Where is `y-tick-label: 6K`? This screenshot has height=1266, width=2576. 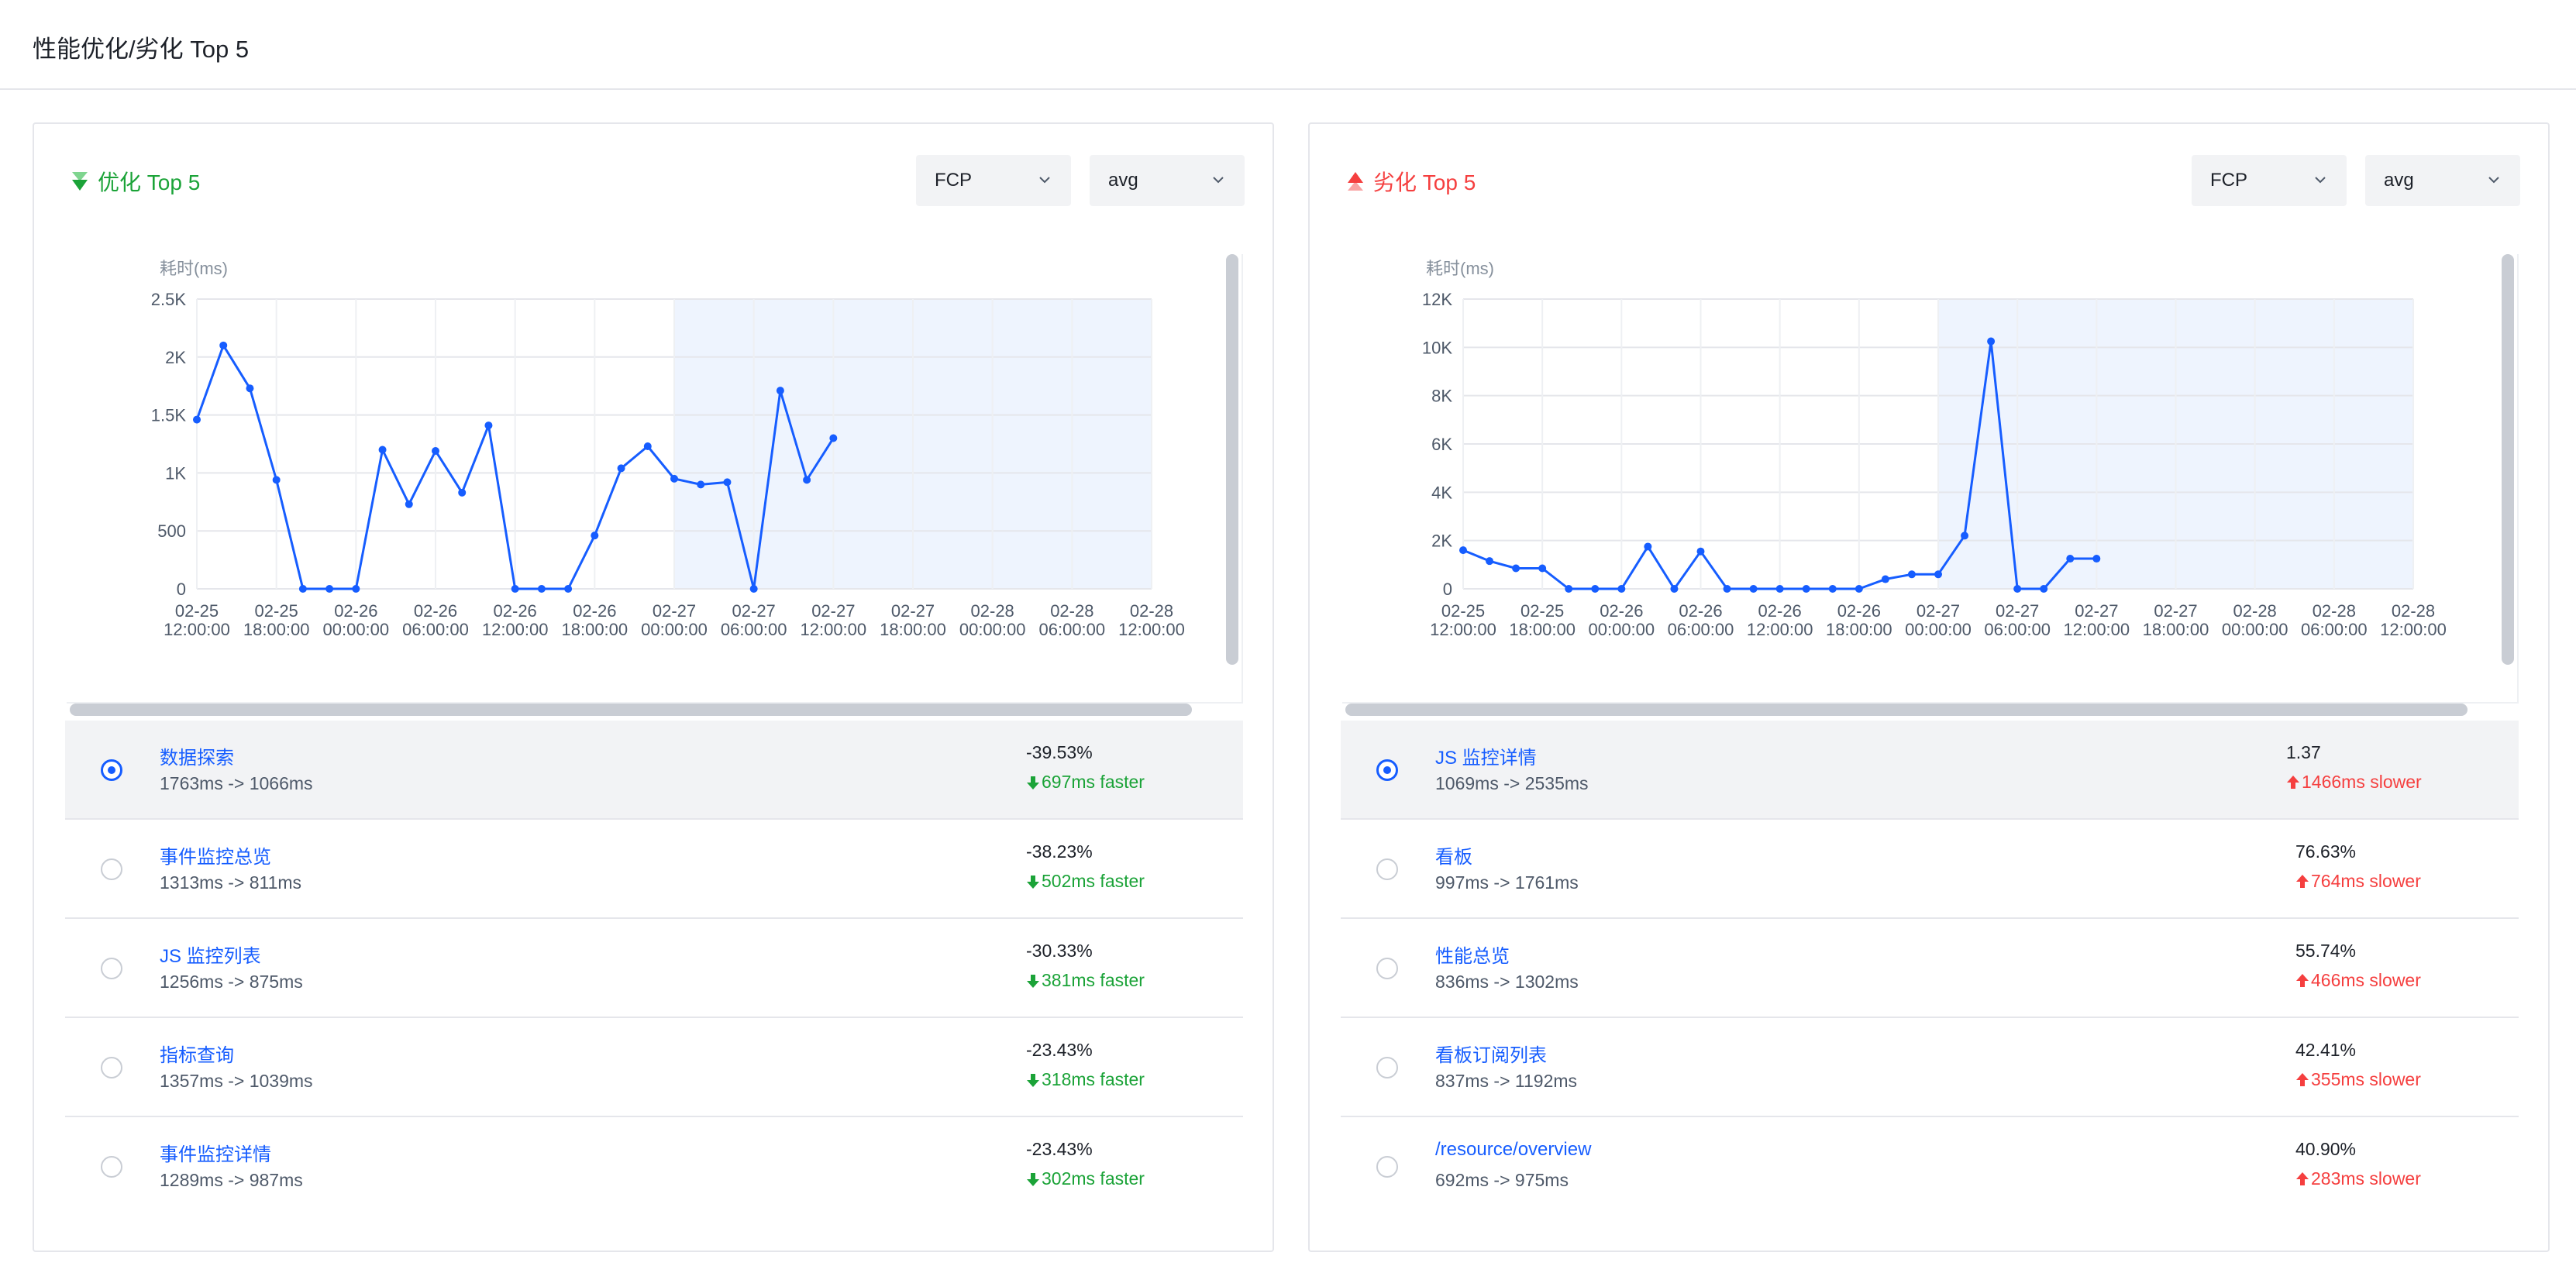 y-tick-label: 6K is located at coordinates (1441, 444).